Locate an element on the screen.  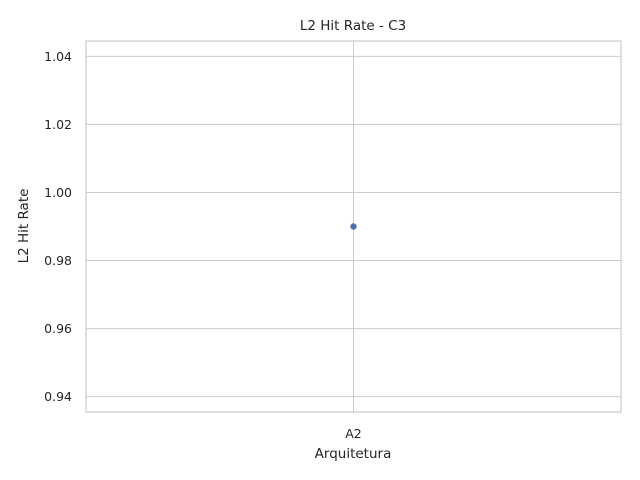
data-points is located at coordinates (353, 226).